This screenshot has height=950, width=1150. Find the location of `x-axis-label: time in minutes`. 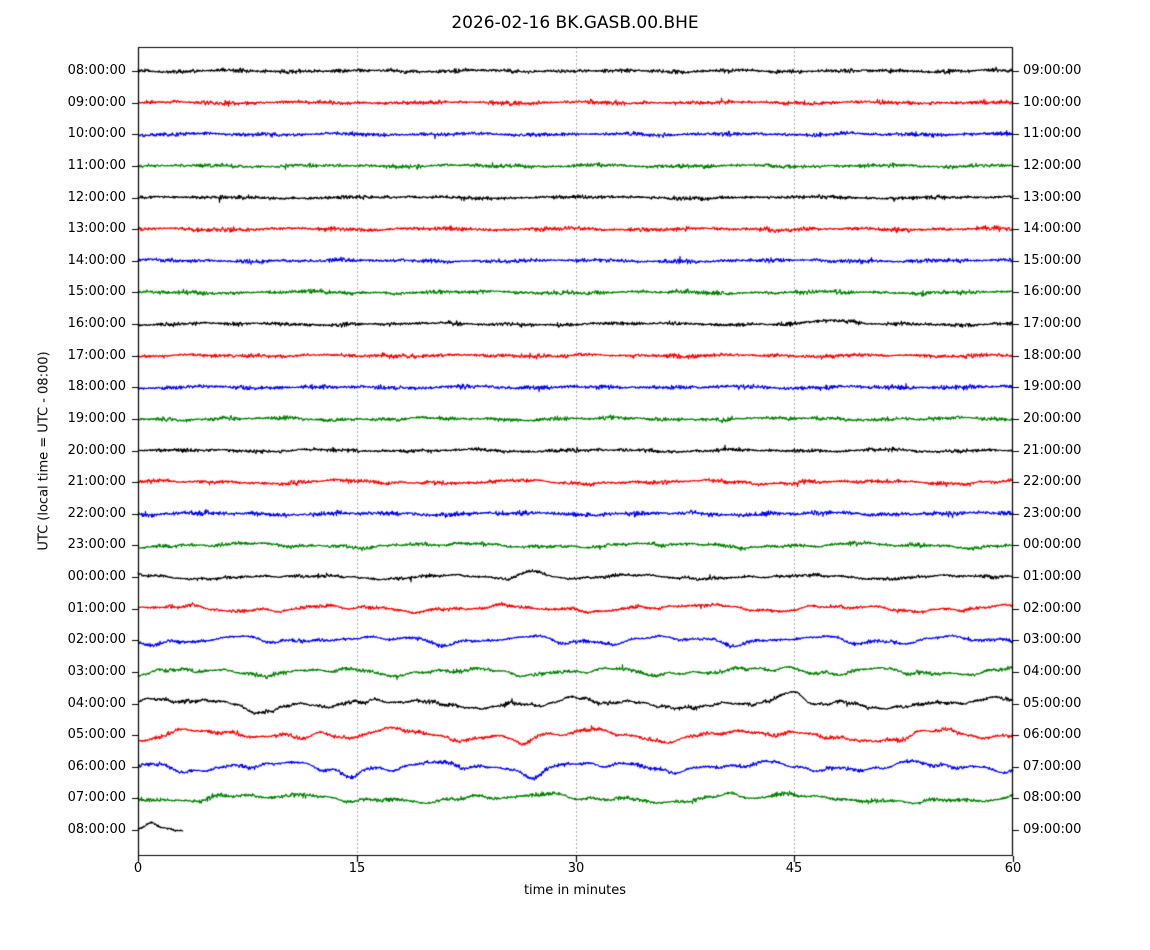

x-axis-label: time in minutes is located at coordinates (575, 890).